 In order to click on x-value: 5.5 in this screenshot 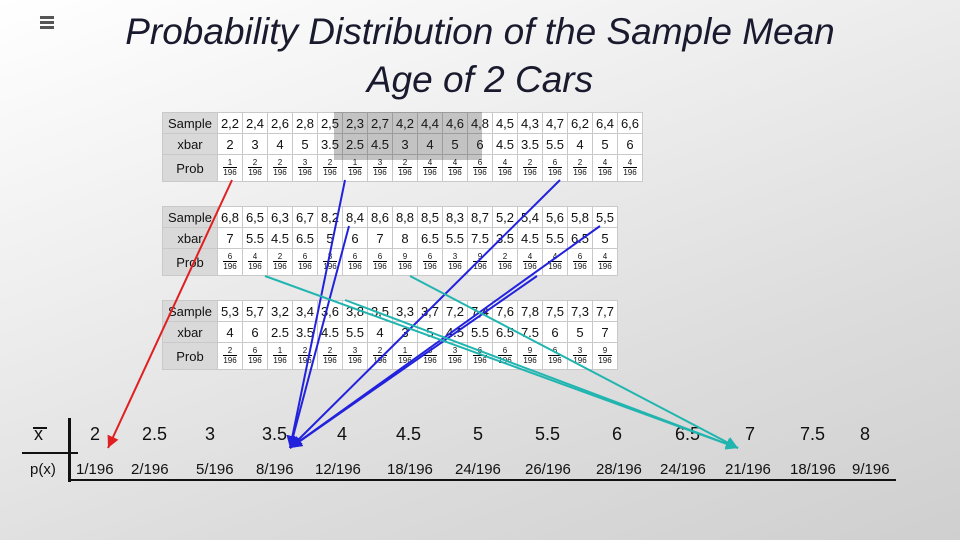, I will do `click(548, 434)`.